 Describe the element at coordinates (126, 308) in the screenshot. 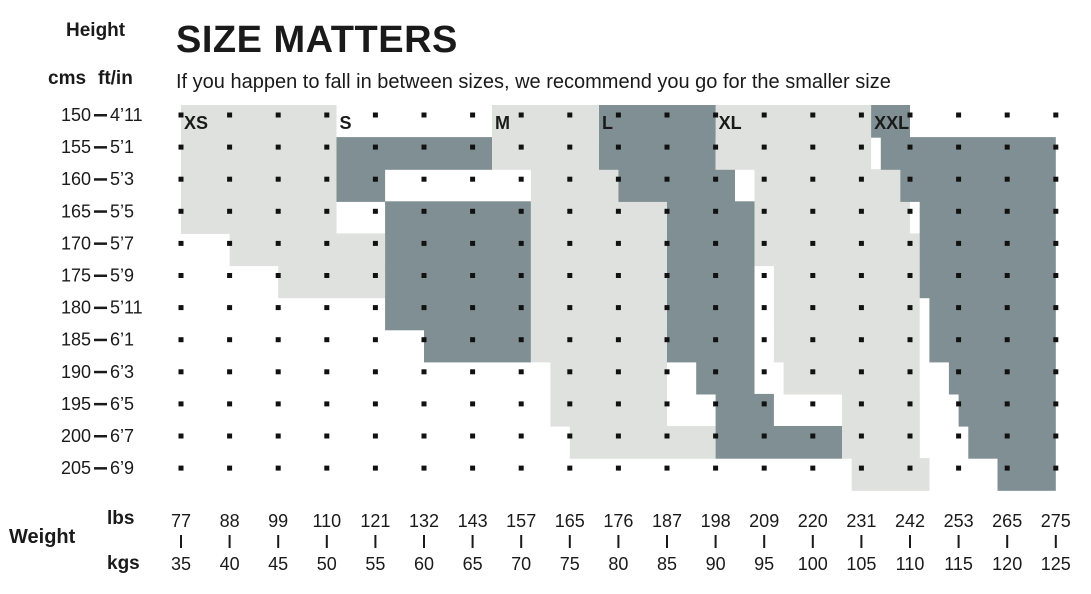

I see `height-ftin-label: 5’11` at that location.